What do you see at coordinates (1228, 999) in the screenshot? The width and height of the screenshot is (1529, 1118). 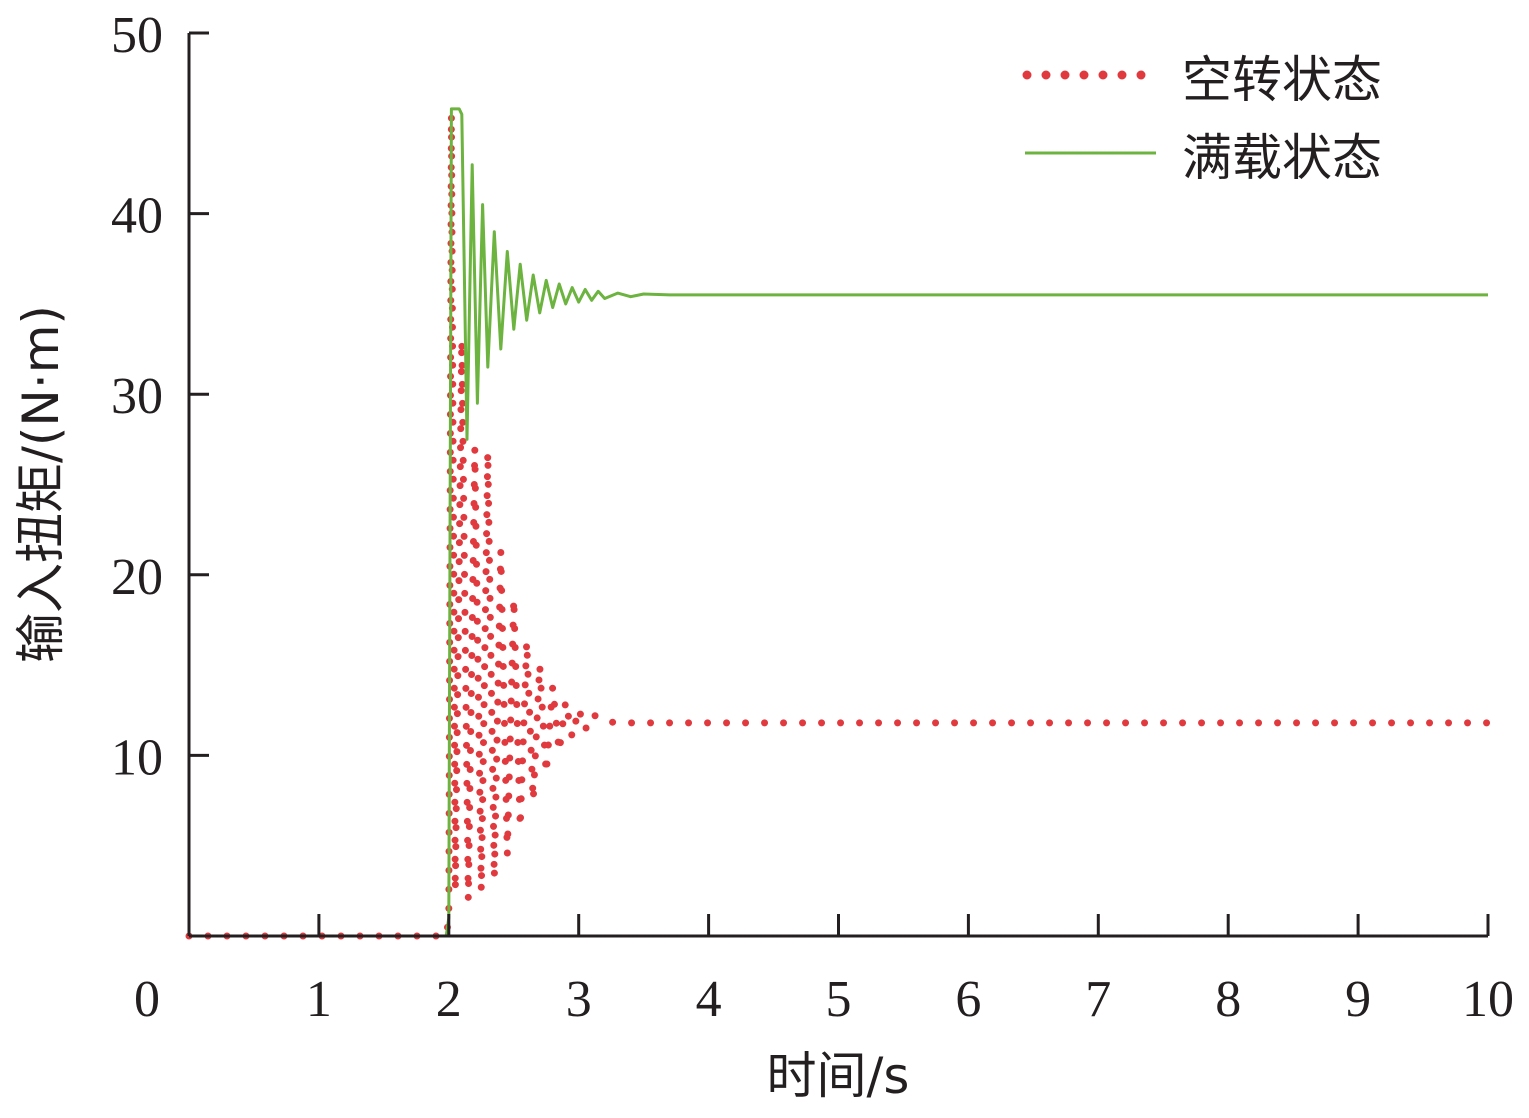 I see `x-tick-label: 8` at bounding box center [1228, 999].